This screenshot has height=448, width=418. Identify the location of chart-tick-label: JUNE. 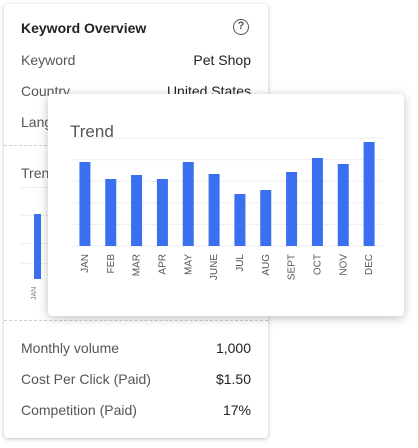
(214, 267).